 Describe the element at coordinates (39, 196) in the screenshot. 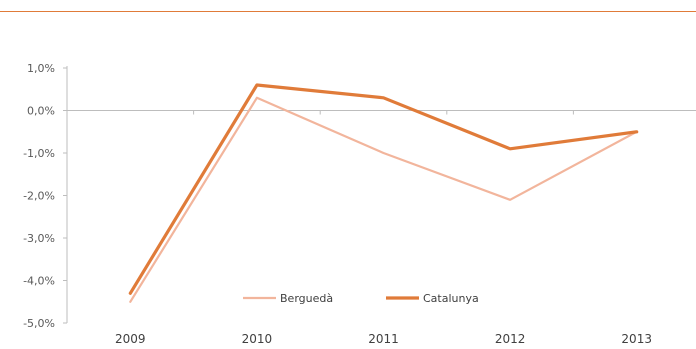

I see `y-axis-tick-label: -2,0%` at that location.